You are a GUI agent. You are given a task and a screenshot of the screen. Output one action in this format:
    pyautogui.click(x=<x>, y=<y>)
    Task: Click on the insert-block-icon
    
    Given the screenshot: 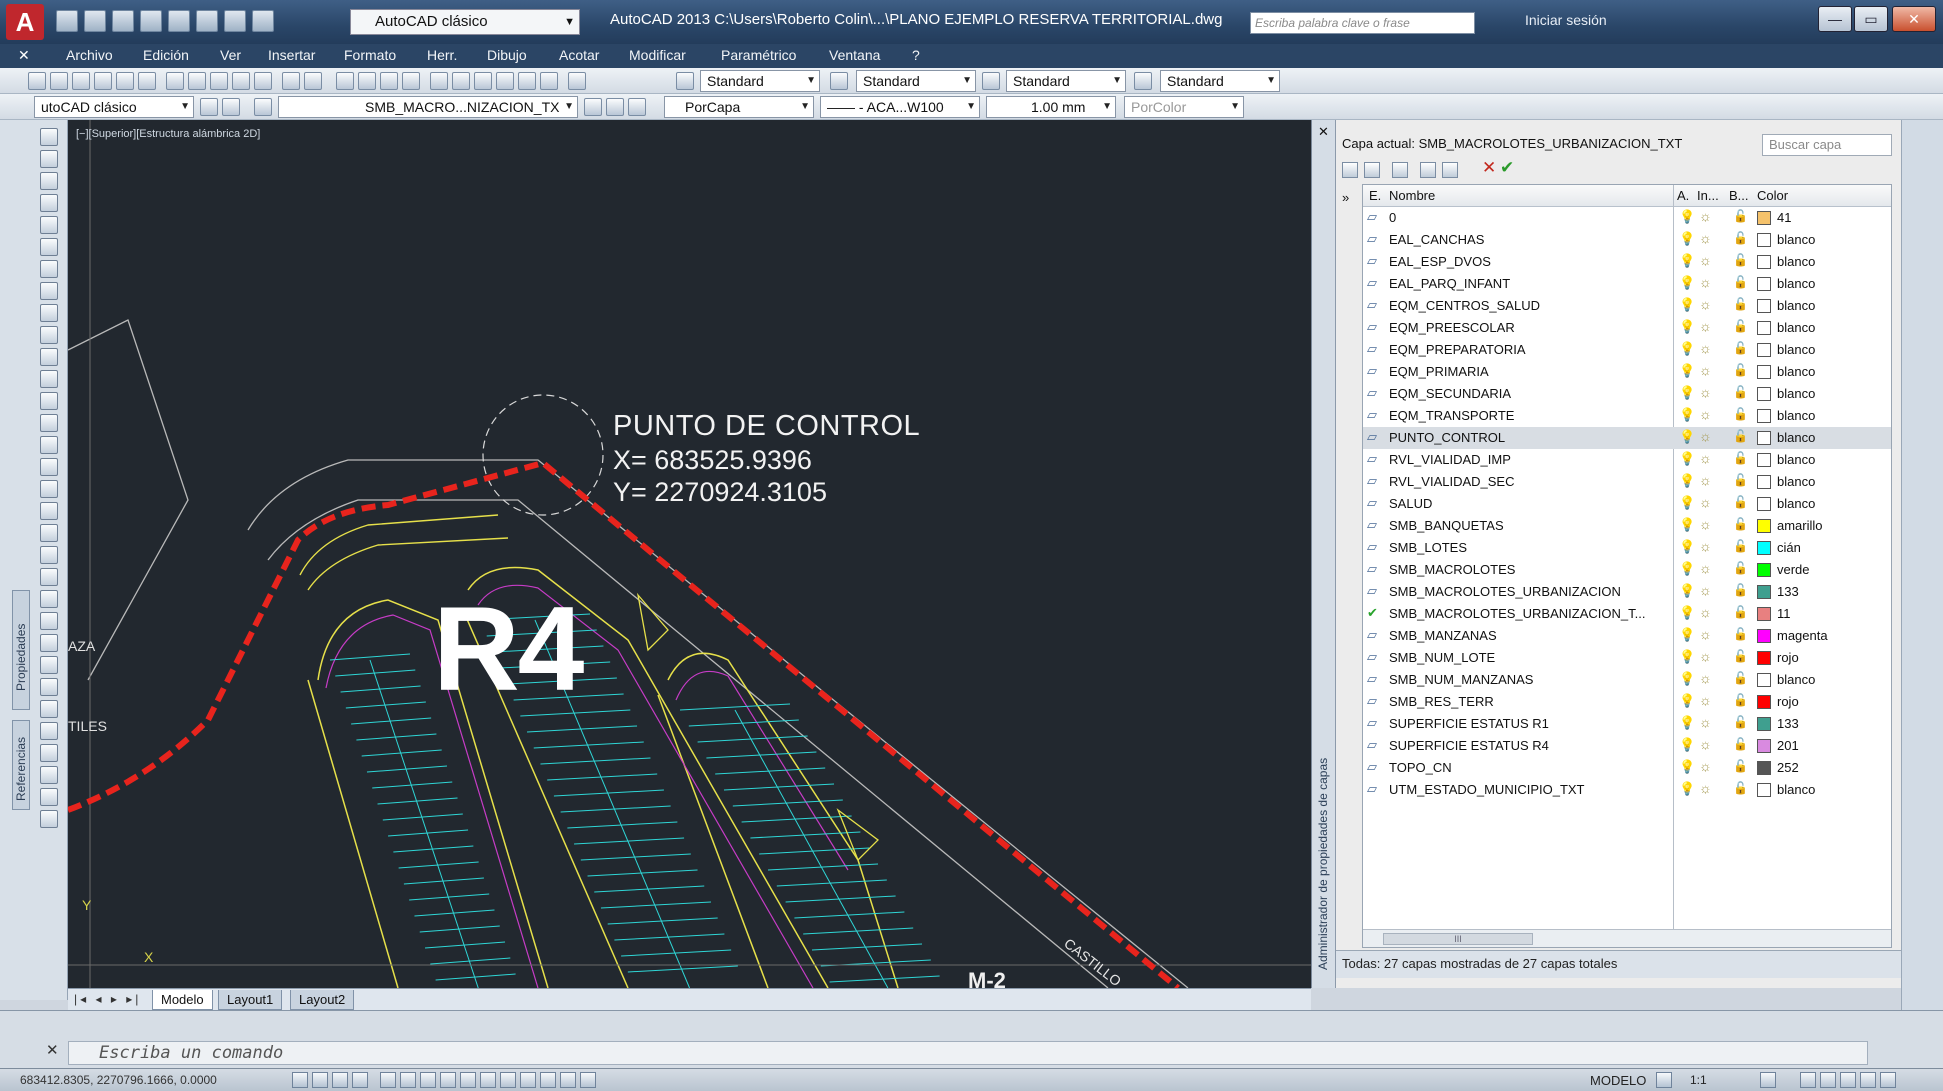 What is the action you would take?
    pyautogui.click(x=49, y=379)
    